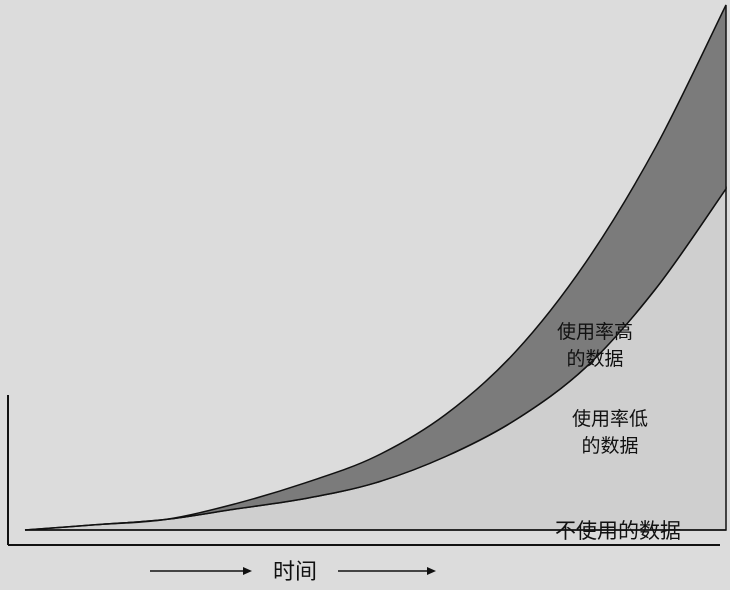 The width and height of the screenshot is (730, 590). Describe the element at coordinates (609, 446) in the screenshot. I see `label-low-usage-line2: 的数据` at that location.